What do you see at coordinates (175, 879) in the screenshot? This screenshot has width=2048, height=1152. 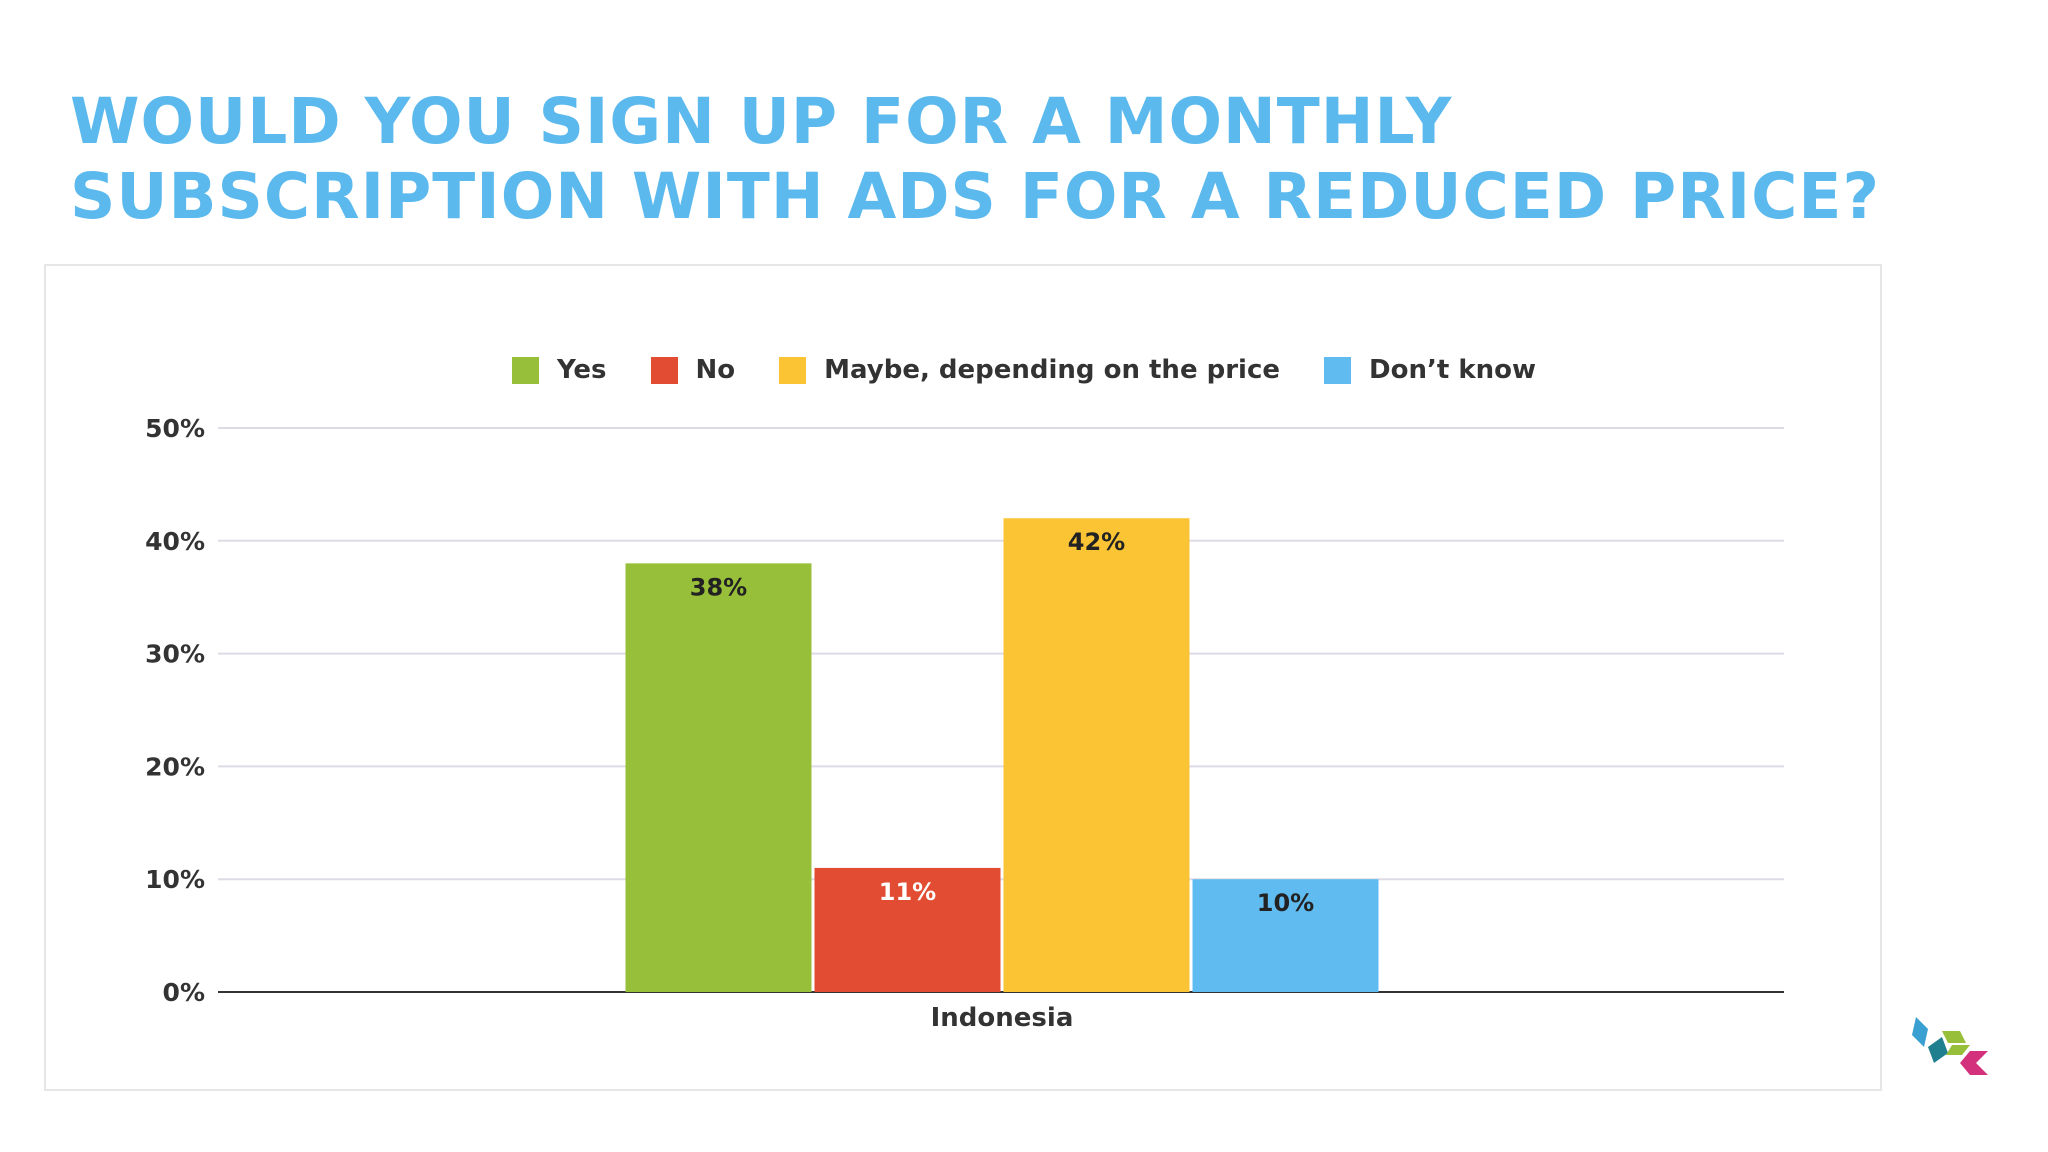 I see `y-tick-label: 10%` at bounding box center [175, 879].